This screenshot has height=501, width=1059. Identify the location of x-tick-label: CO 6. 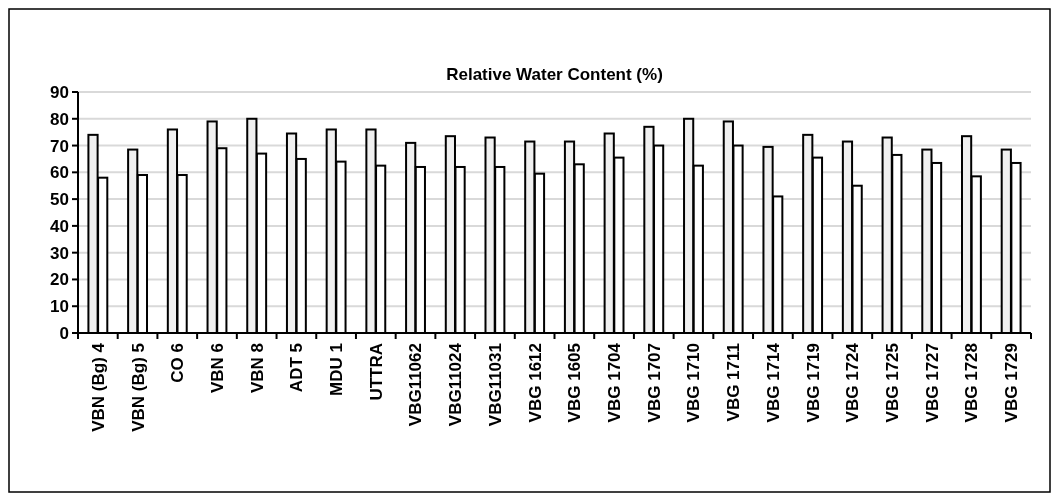
(178, 363).